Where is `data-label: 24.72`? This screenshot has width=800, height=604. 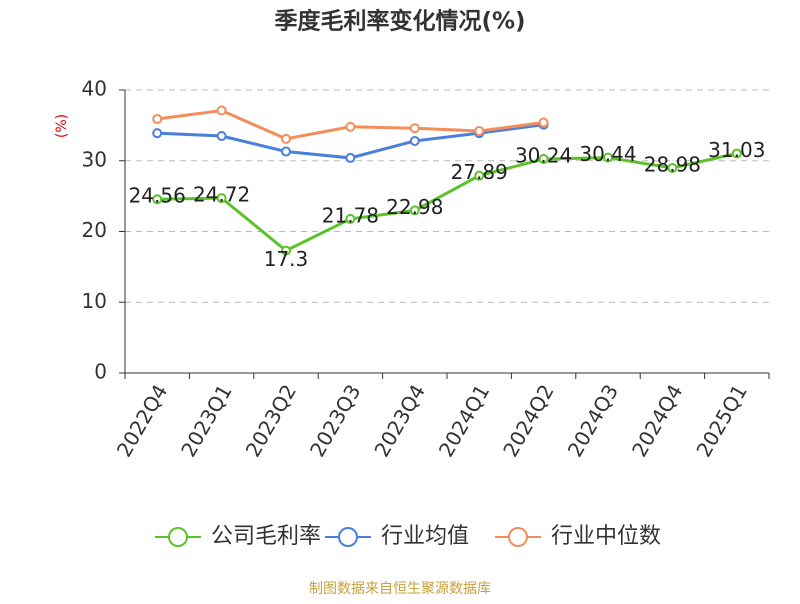 data-label: 24.72 is located at coordinates (221, 195).